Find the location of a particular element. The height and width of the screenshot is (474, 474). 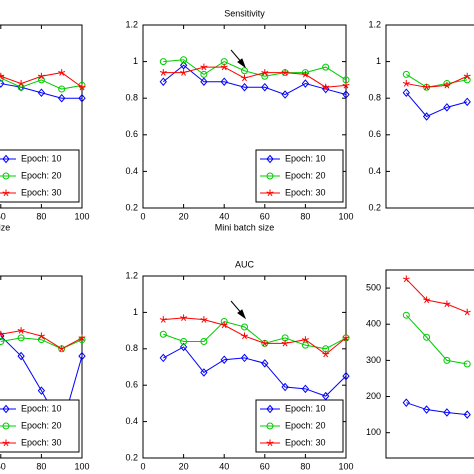

x-tick-label: 80 is located at coordinates (305, 466).